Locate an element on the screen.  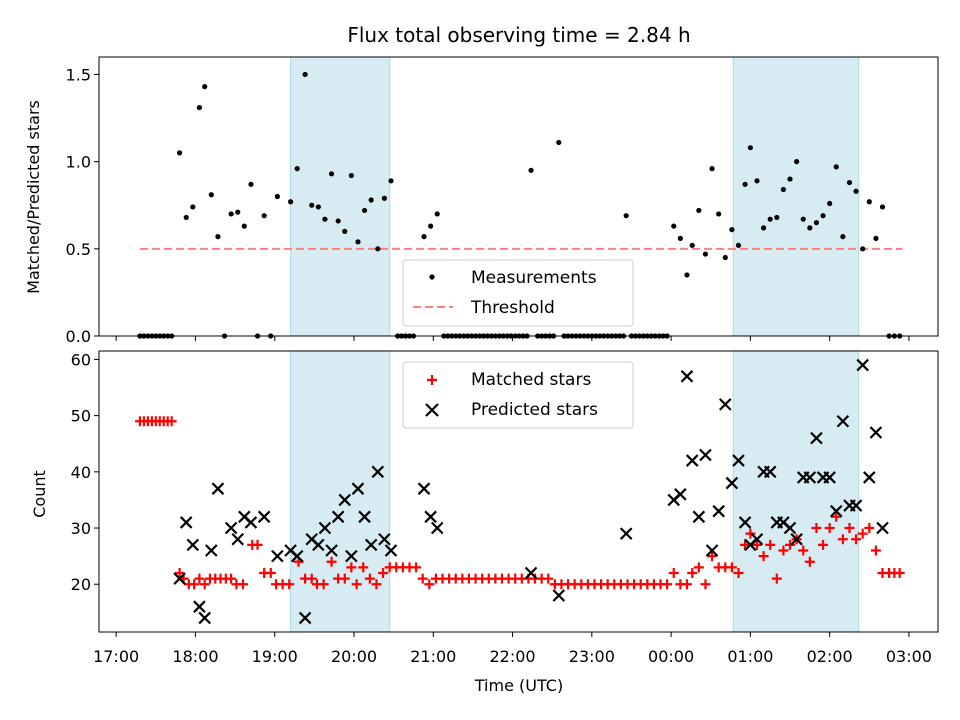
y-tick-label: 40 is located at coordinates (81, 472).